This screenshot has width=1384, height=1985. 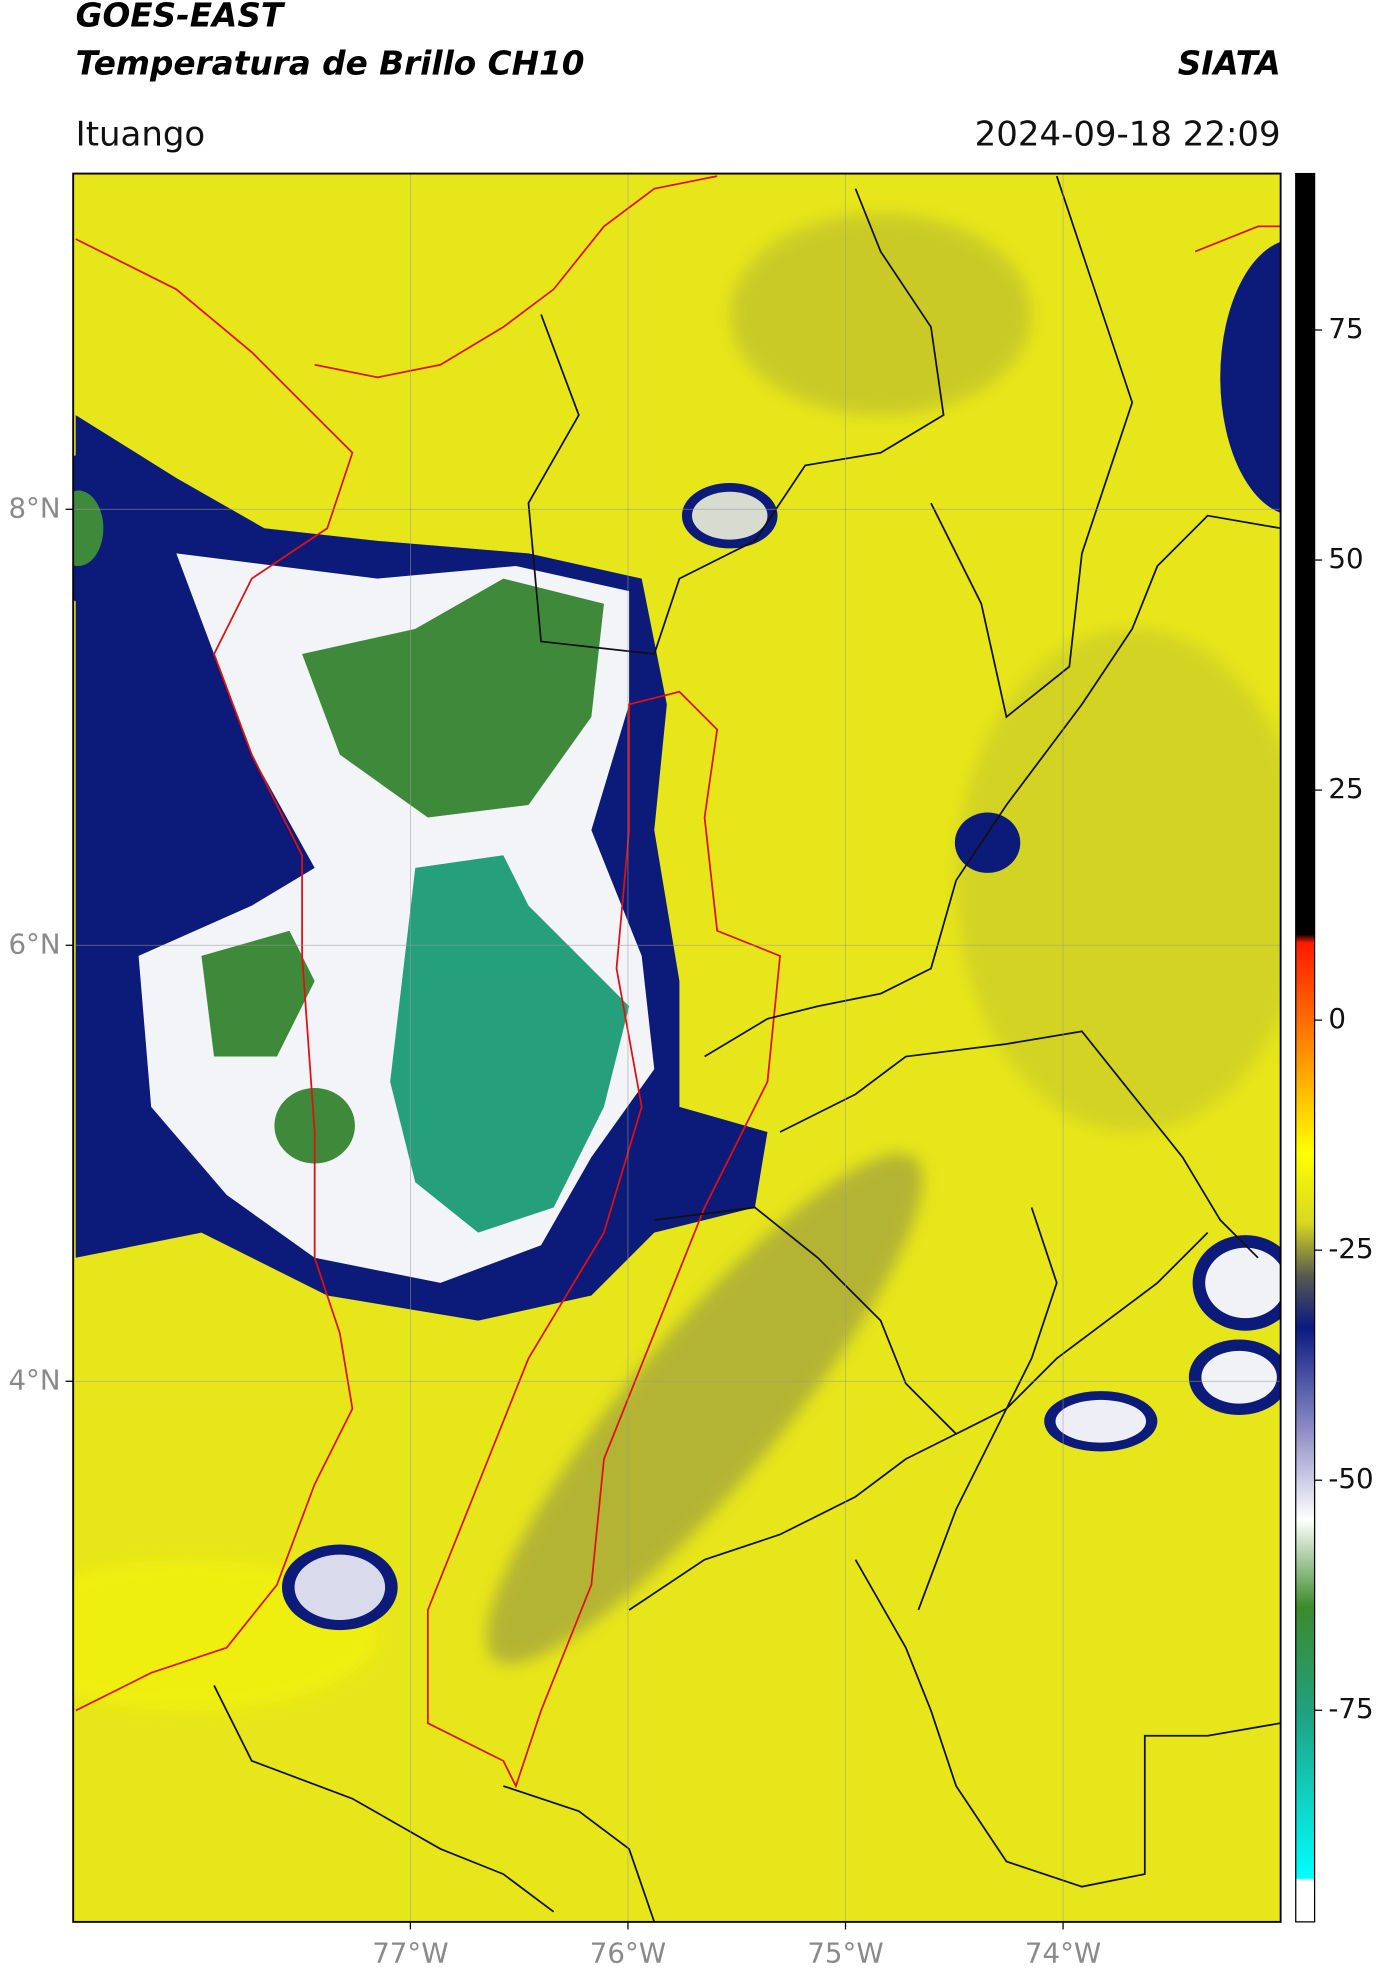 I want to click on colorbar-tick-label: 0, so click(x=1337, y=1018).